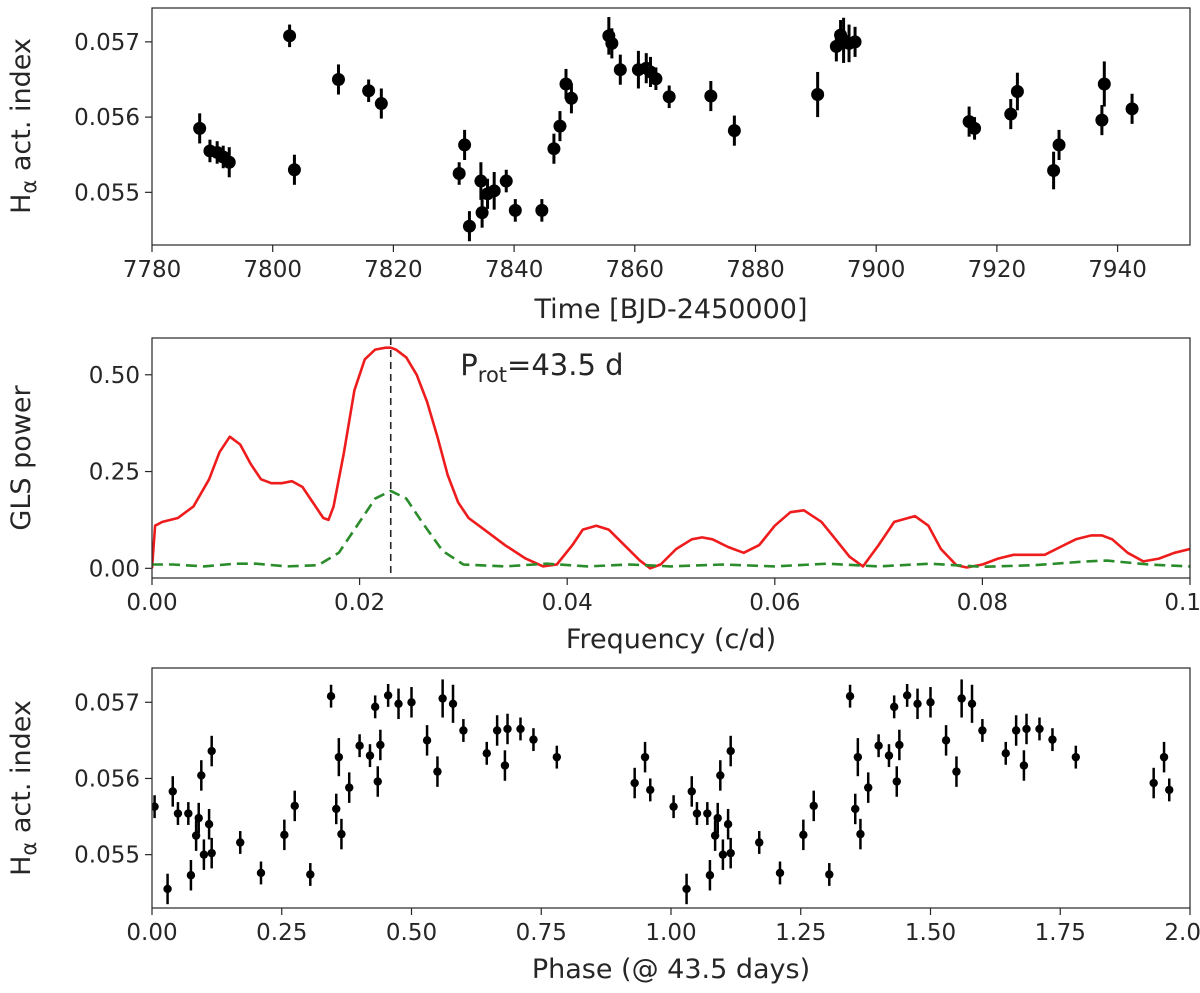 Image resolution: width=1200 pixels, height=993 pixels. I want to click on x-tick-label: 0.25, so click(281, 933).